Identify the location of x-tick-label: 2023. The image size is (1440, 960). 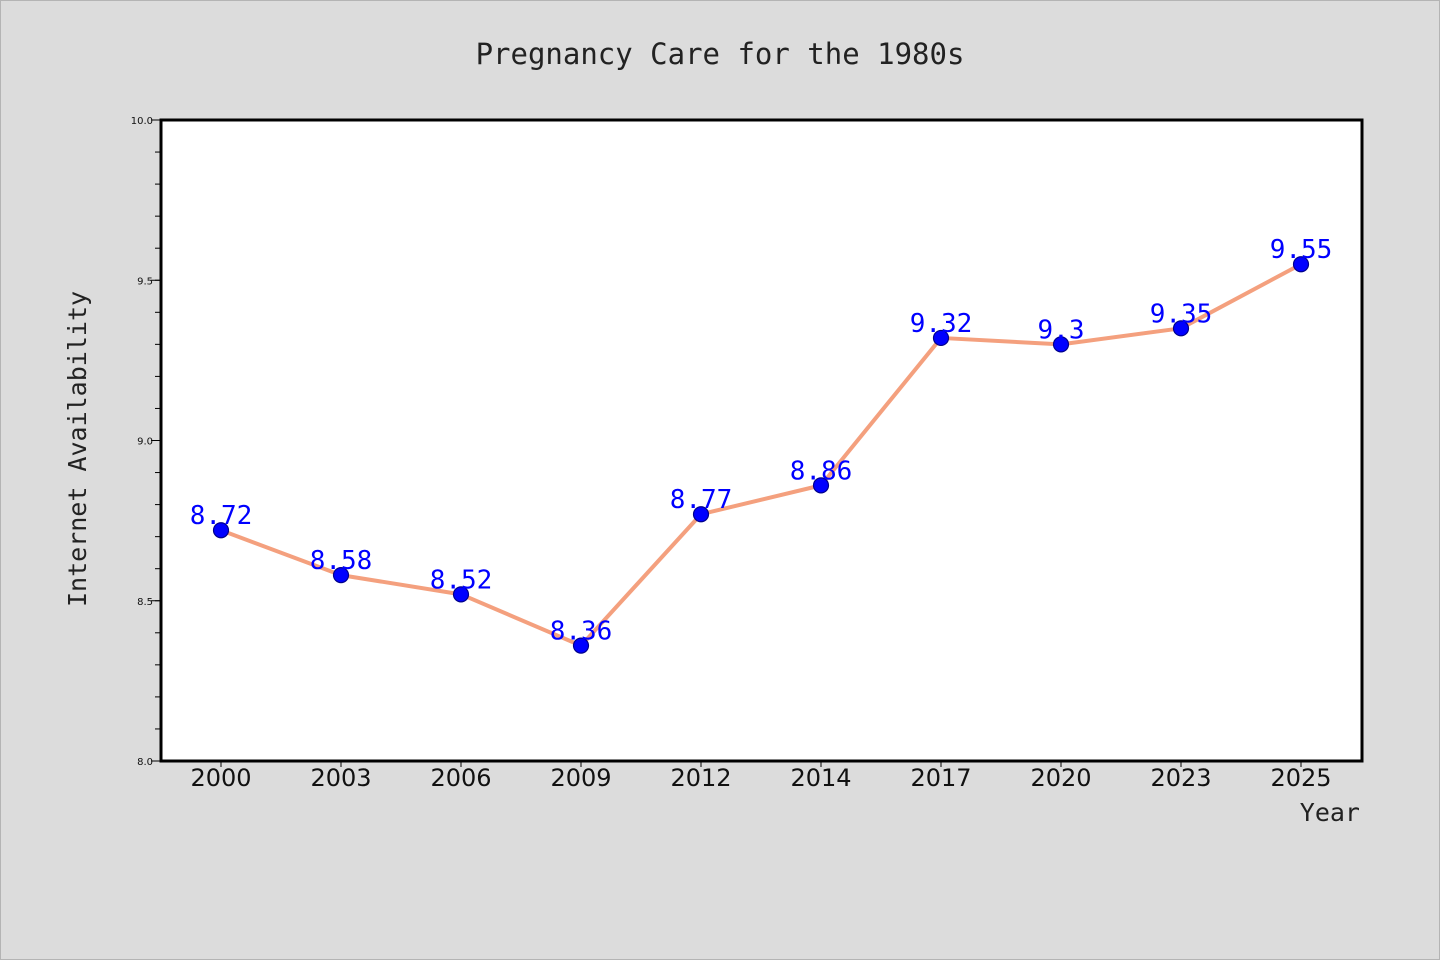
(1180, 778).